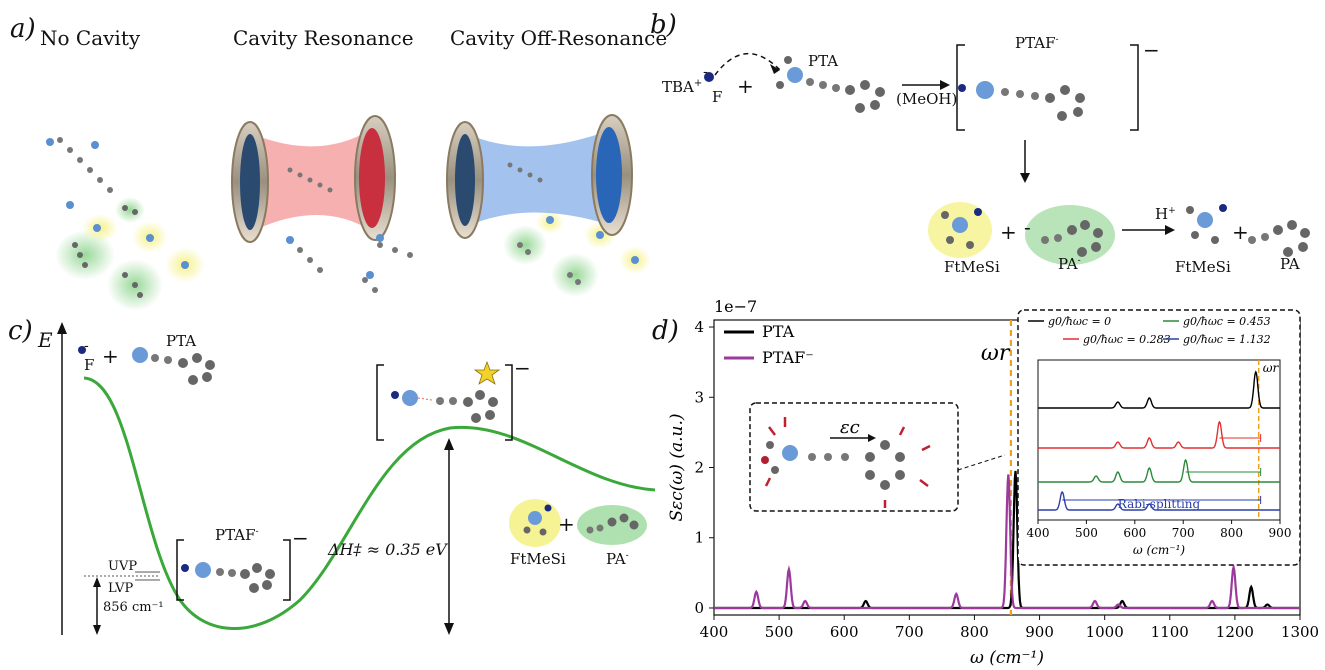 This screenshot has height=670, width=1325. I want to click on y-tick-label: 2, so click(699, 468).